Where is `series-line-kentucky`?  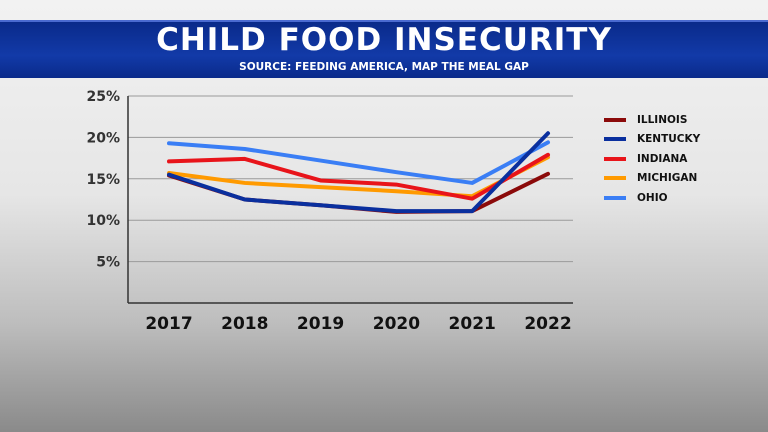 series-line-kentucky is located at coordinates (358, 172).